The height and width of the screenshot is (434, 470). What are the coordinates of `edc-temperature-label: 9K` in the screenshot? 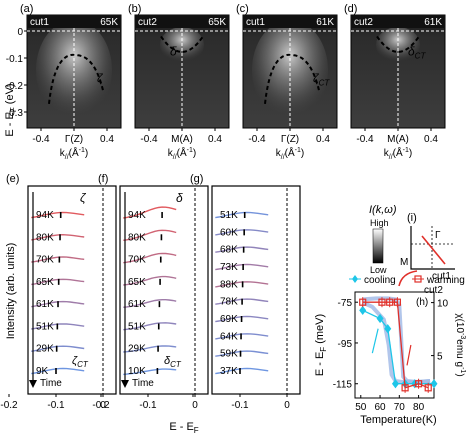 It's located at (42, 371).